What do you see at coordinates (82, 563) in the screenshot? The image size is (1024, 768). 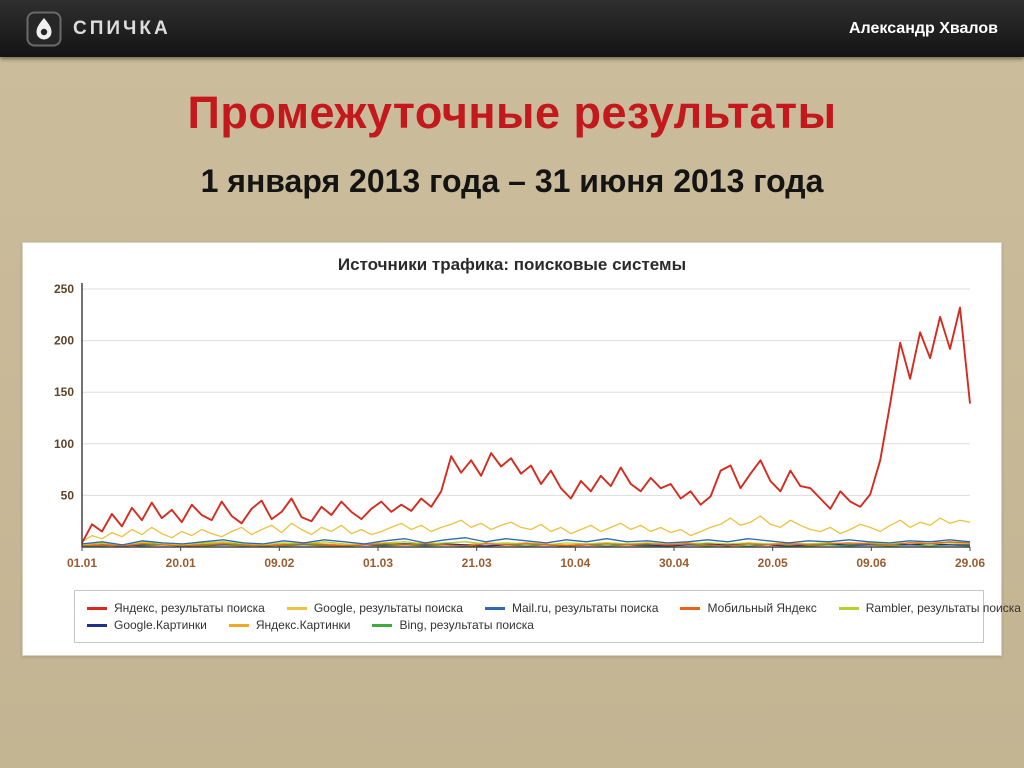 I see `x-tick-label: 01.01` at bounding box center [82, 563].